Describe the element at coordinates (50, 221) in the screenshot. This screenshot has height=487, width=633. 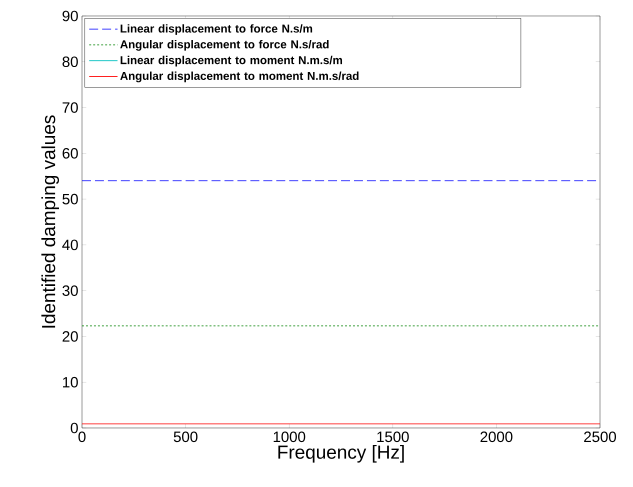
I see `y-axis-title: Identified damping values` at that location.